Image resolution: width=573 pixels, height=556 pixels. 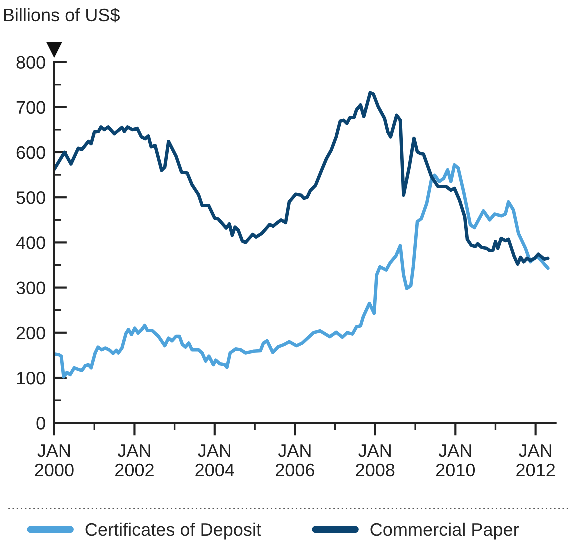 What do you see at coordinates (535, 460) in the screenshot?
I see `x-tick-label: JAN 2012` at bounding box center [535, 460].